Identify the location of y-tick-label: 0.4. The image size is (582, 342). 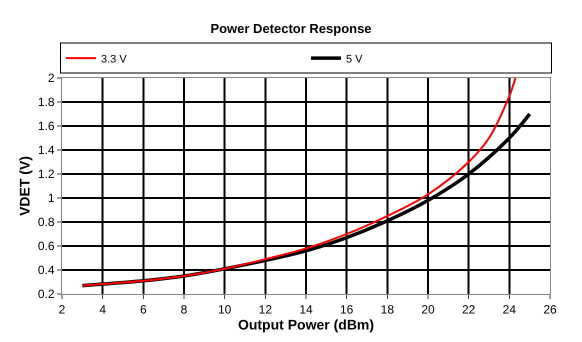
(46, 270).